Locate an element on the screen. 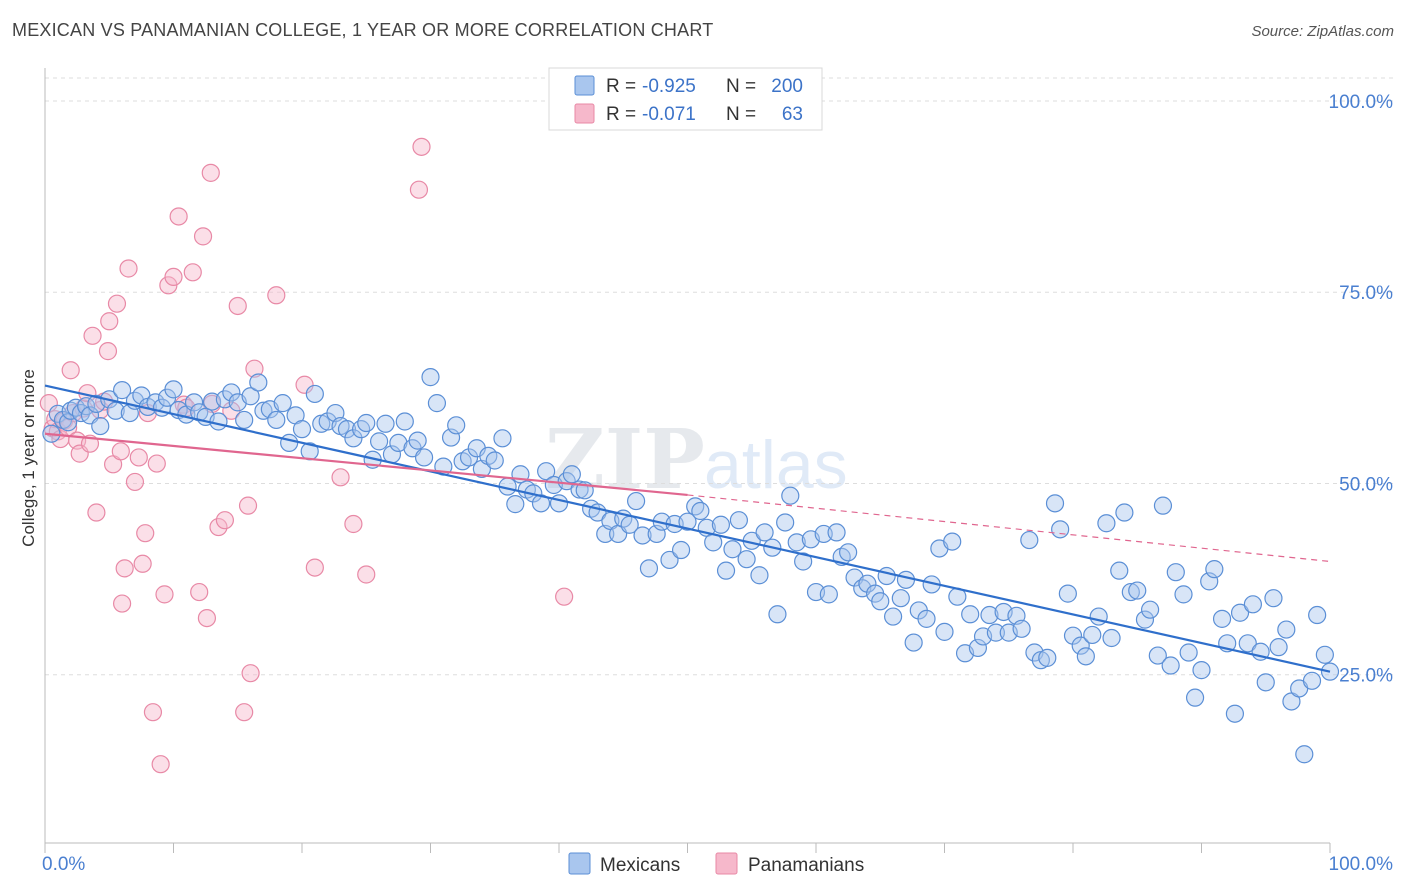 This screenshot has height=892, width=1406. y-axis-title: College, 1 year or more is located at coordinates (28, 458).